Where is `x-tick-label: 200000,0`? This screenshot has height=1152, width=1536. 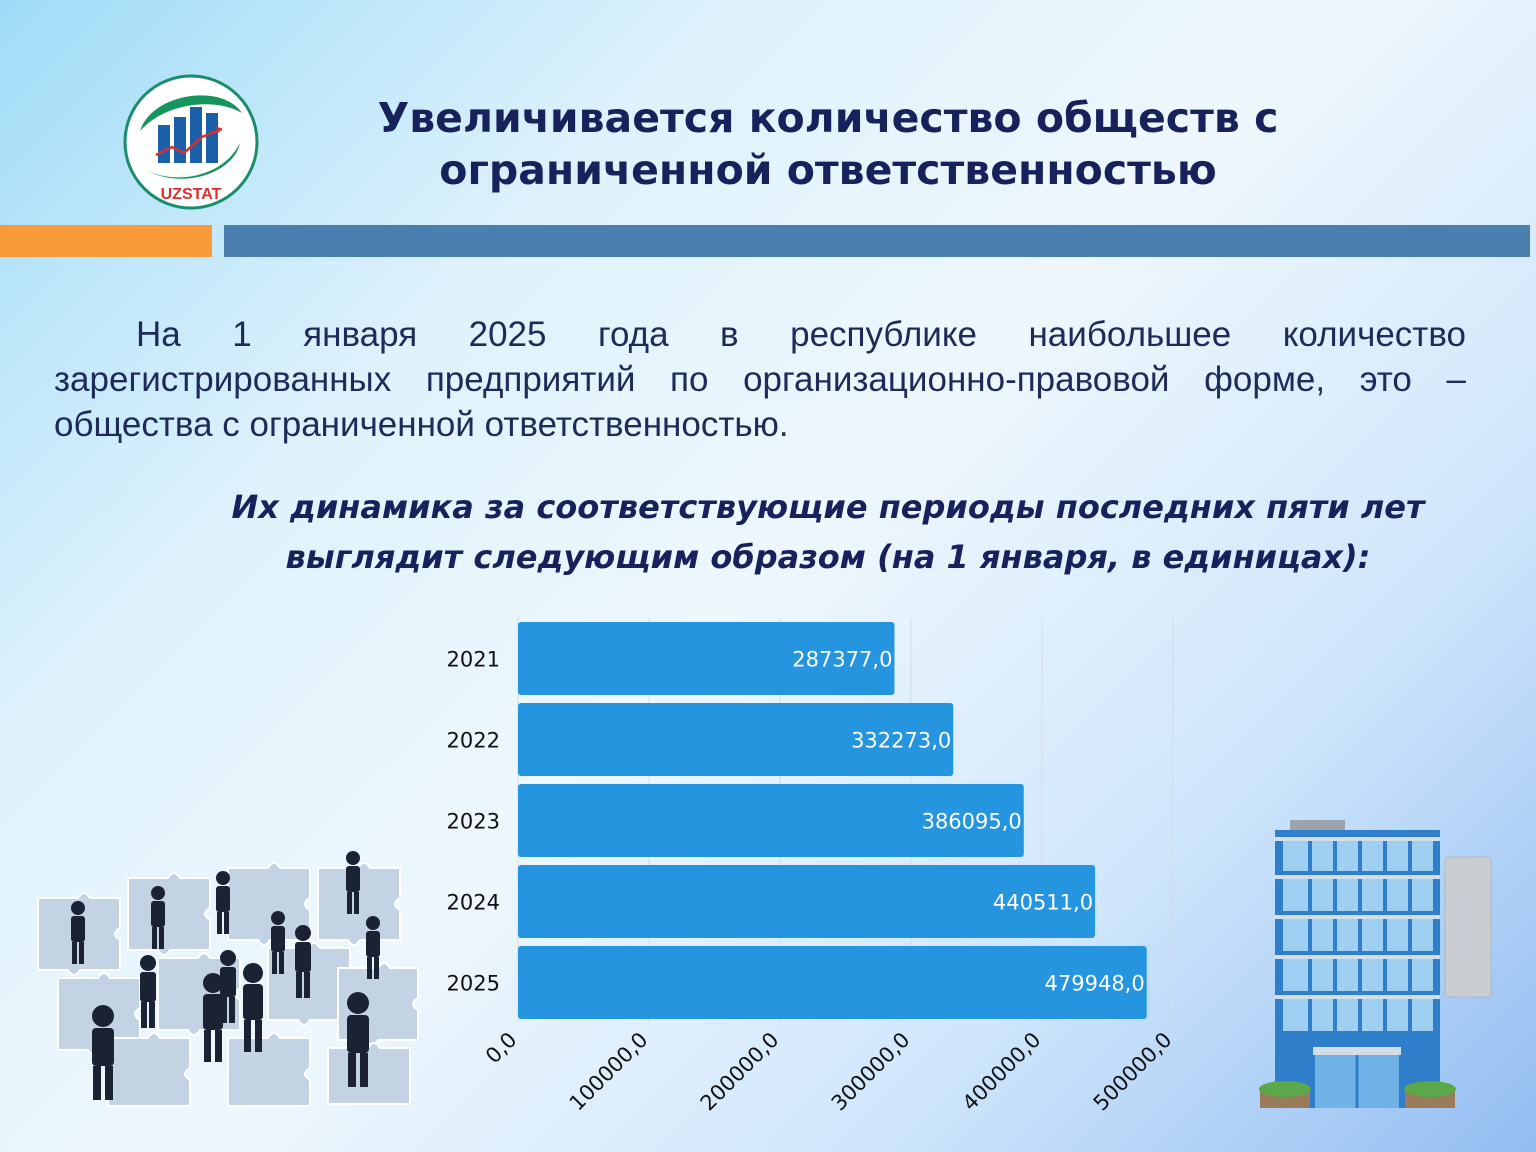 x-tick-label: 200000,0 is located at coordinates (740, 1072).